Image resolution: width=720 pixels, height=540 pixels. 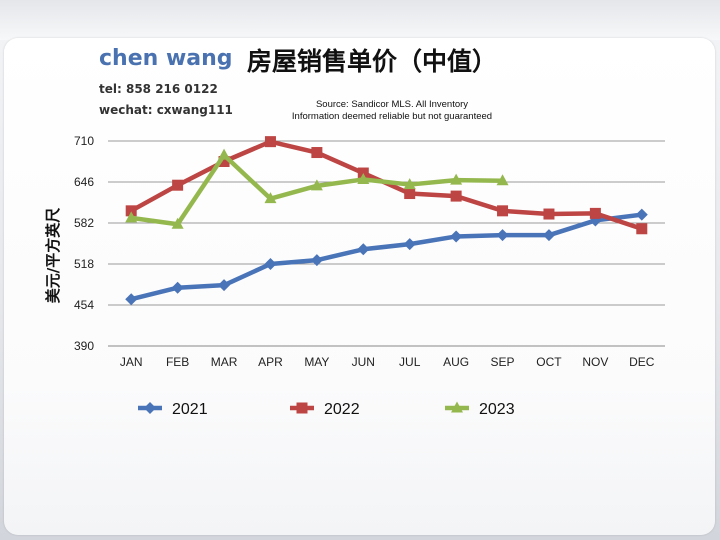 What do you see at coordinates (386, 257) in the screenshot?
I see `series-line-2021` at bounding box center [386, 257].